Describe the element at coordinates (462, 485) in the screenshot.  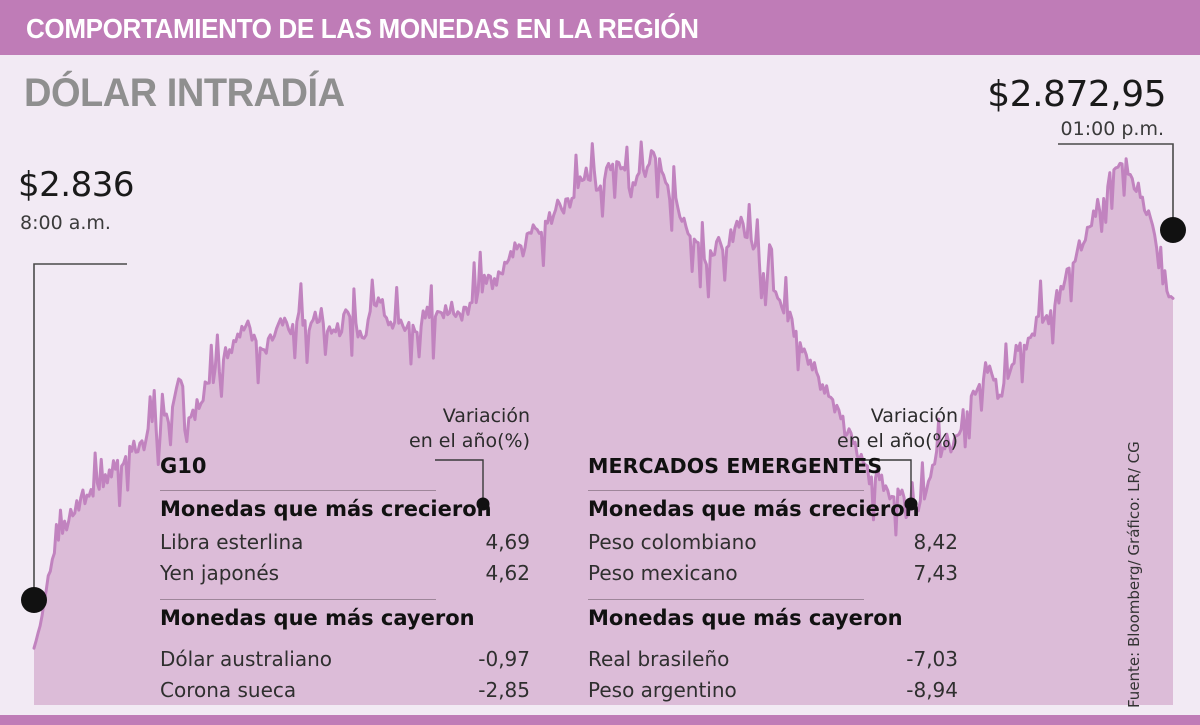
I see `variation-leader-g10` at that location.